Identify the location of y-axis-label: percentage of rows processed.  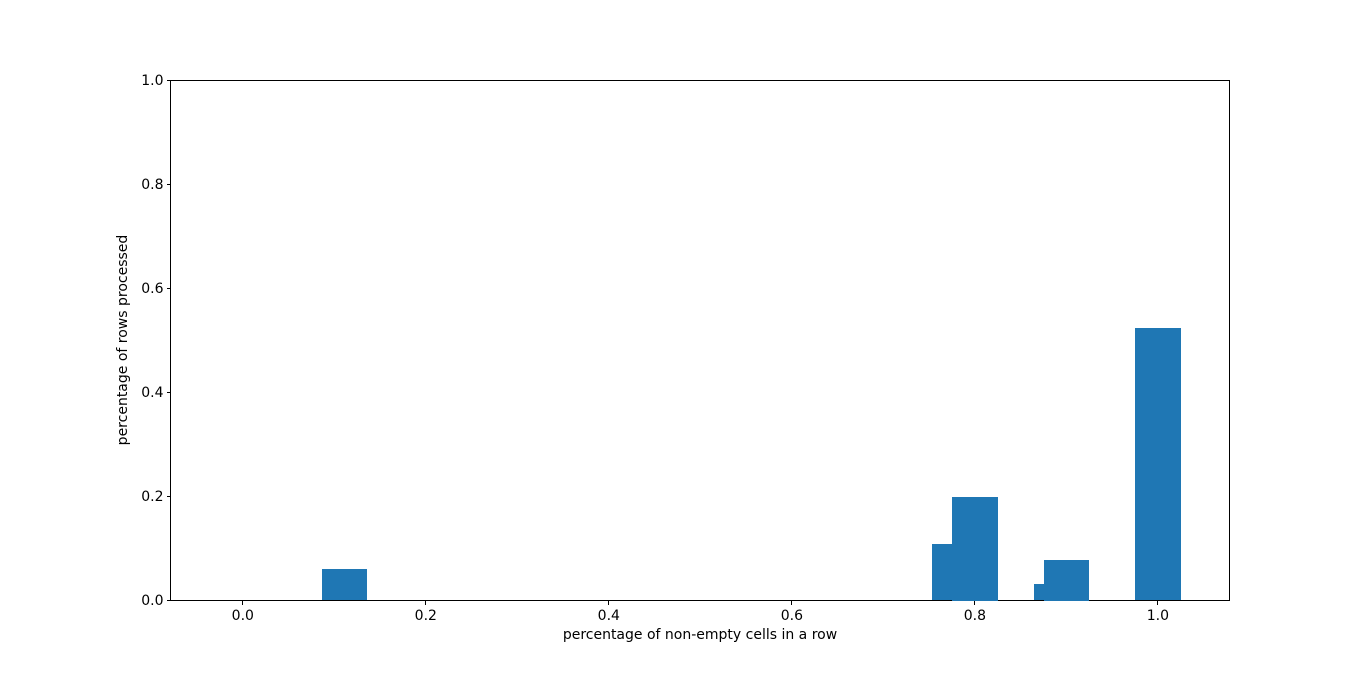
(123, 340).